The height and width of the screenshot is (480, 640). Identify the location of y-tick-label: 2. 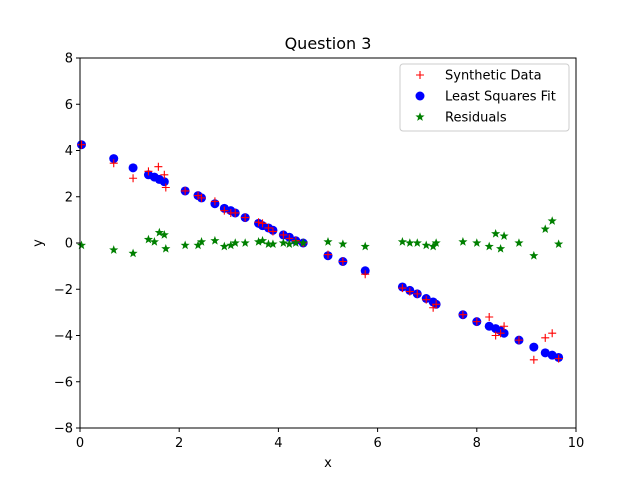
(69, 197).